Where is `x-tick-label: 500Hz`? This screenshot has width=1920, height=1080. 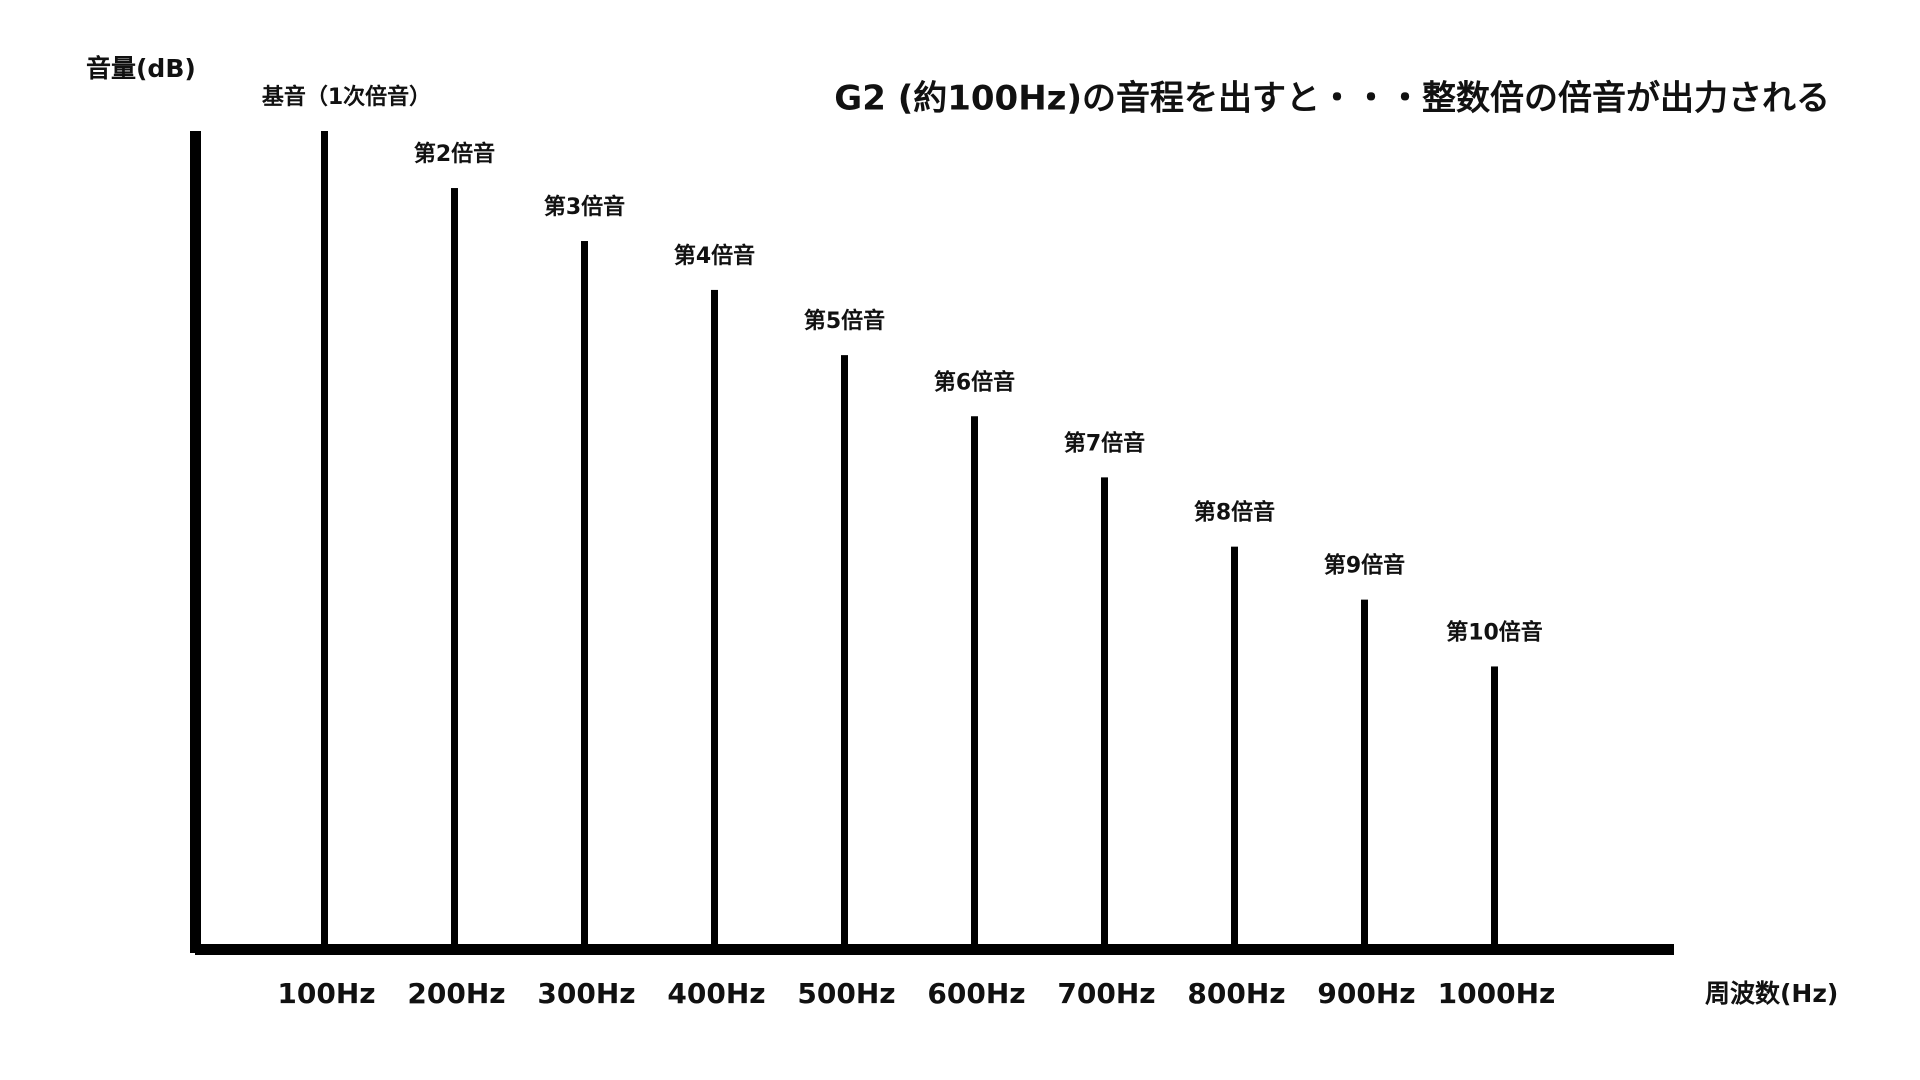
x-tick-label: 500Hz is located at coordinates (846, 993).